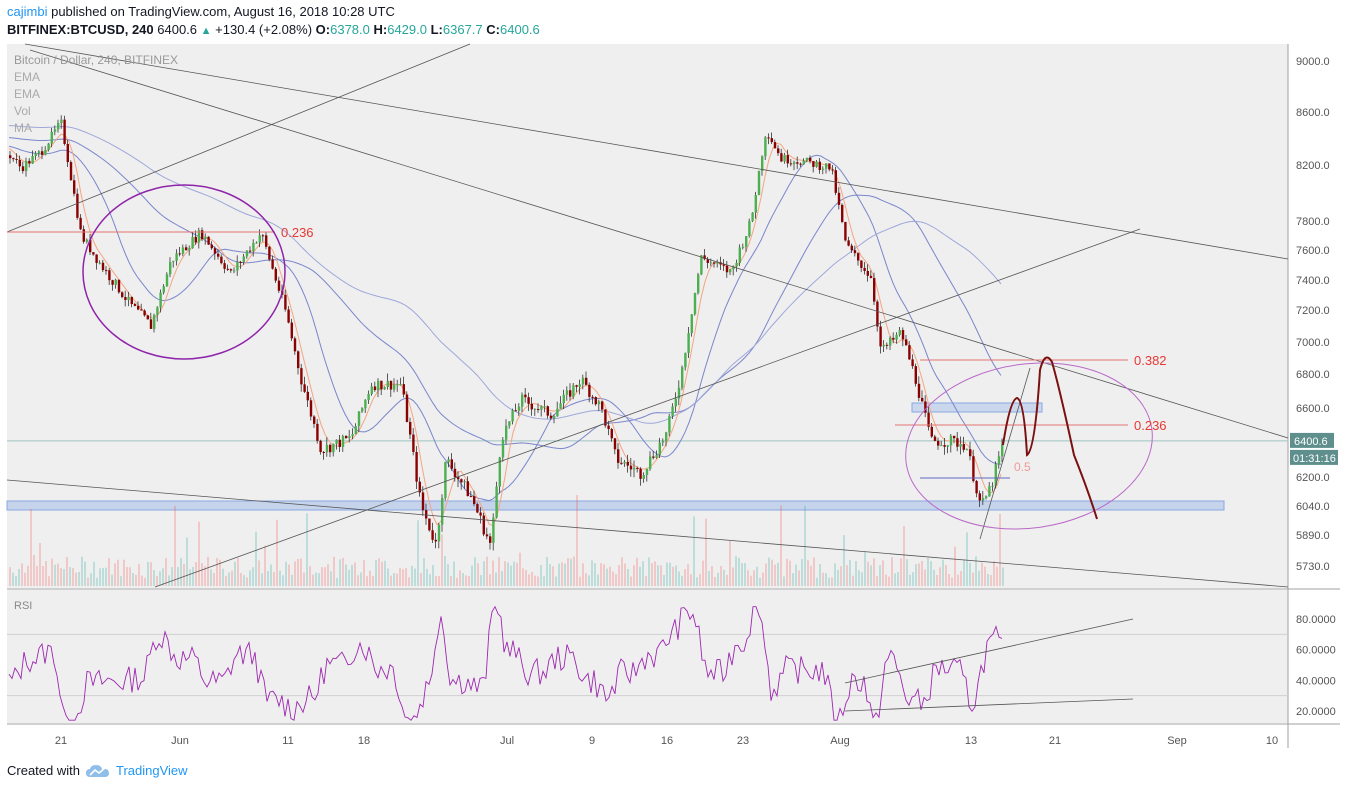 The height and width of the screenshot is (788, 1348). What do you see at coordinates (840, 741) in the screenshot?
I see `time-tick-label: Aug` at bounding box center [840, 741].